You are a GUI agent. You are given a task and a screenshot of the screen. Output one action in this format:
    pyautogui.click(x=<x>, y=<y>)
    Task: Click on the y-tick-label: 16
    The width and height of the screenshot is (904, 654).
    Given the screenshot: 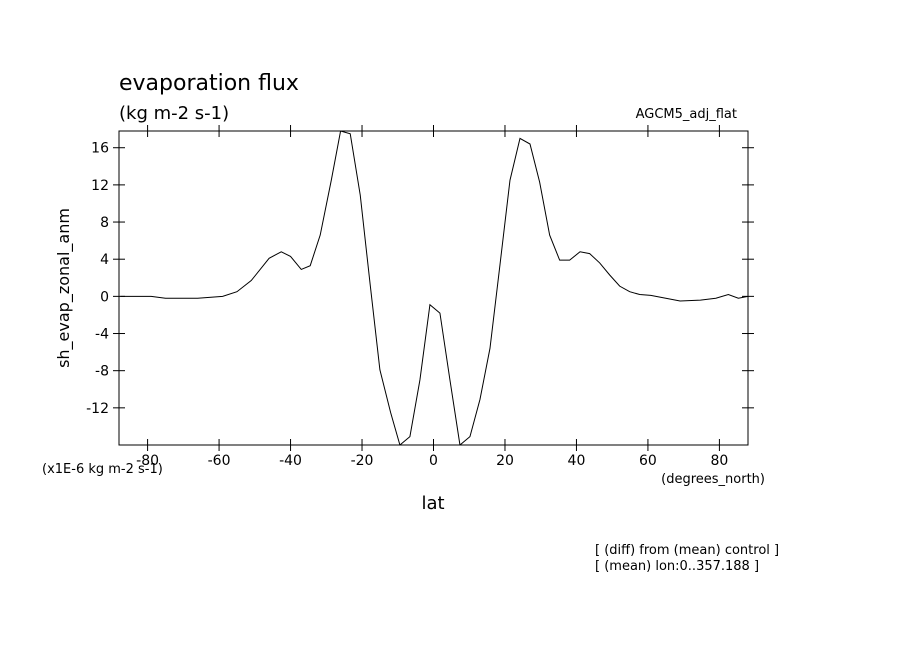 What is the action you would take?
    pyautogui.click(x=100, y=149)
    